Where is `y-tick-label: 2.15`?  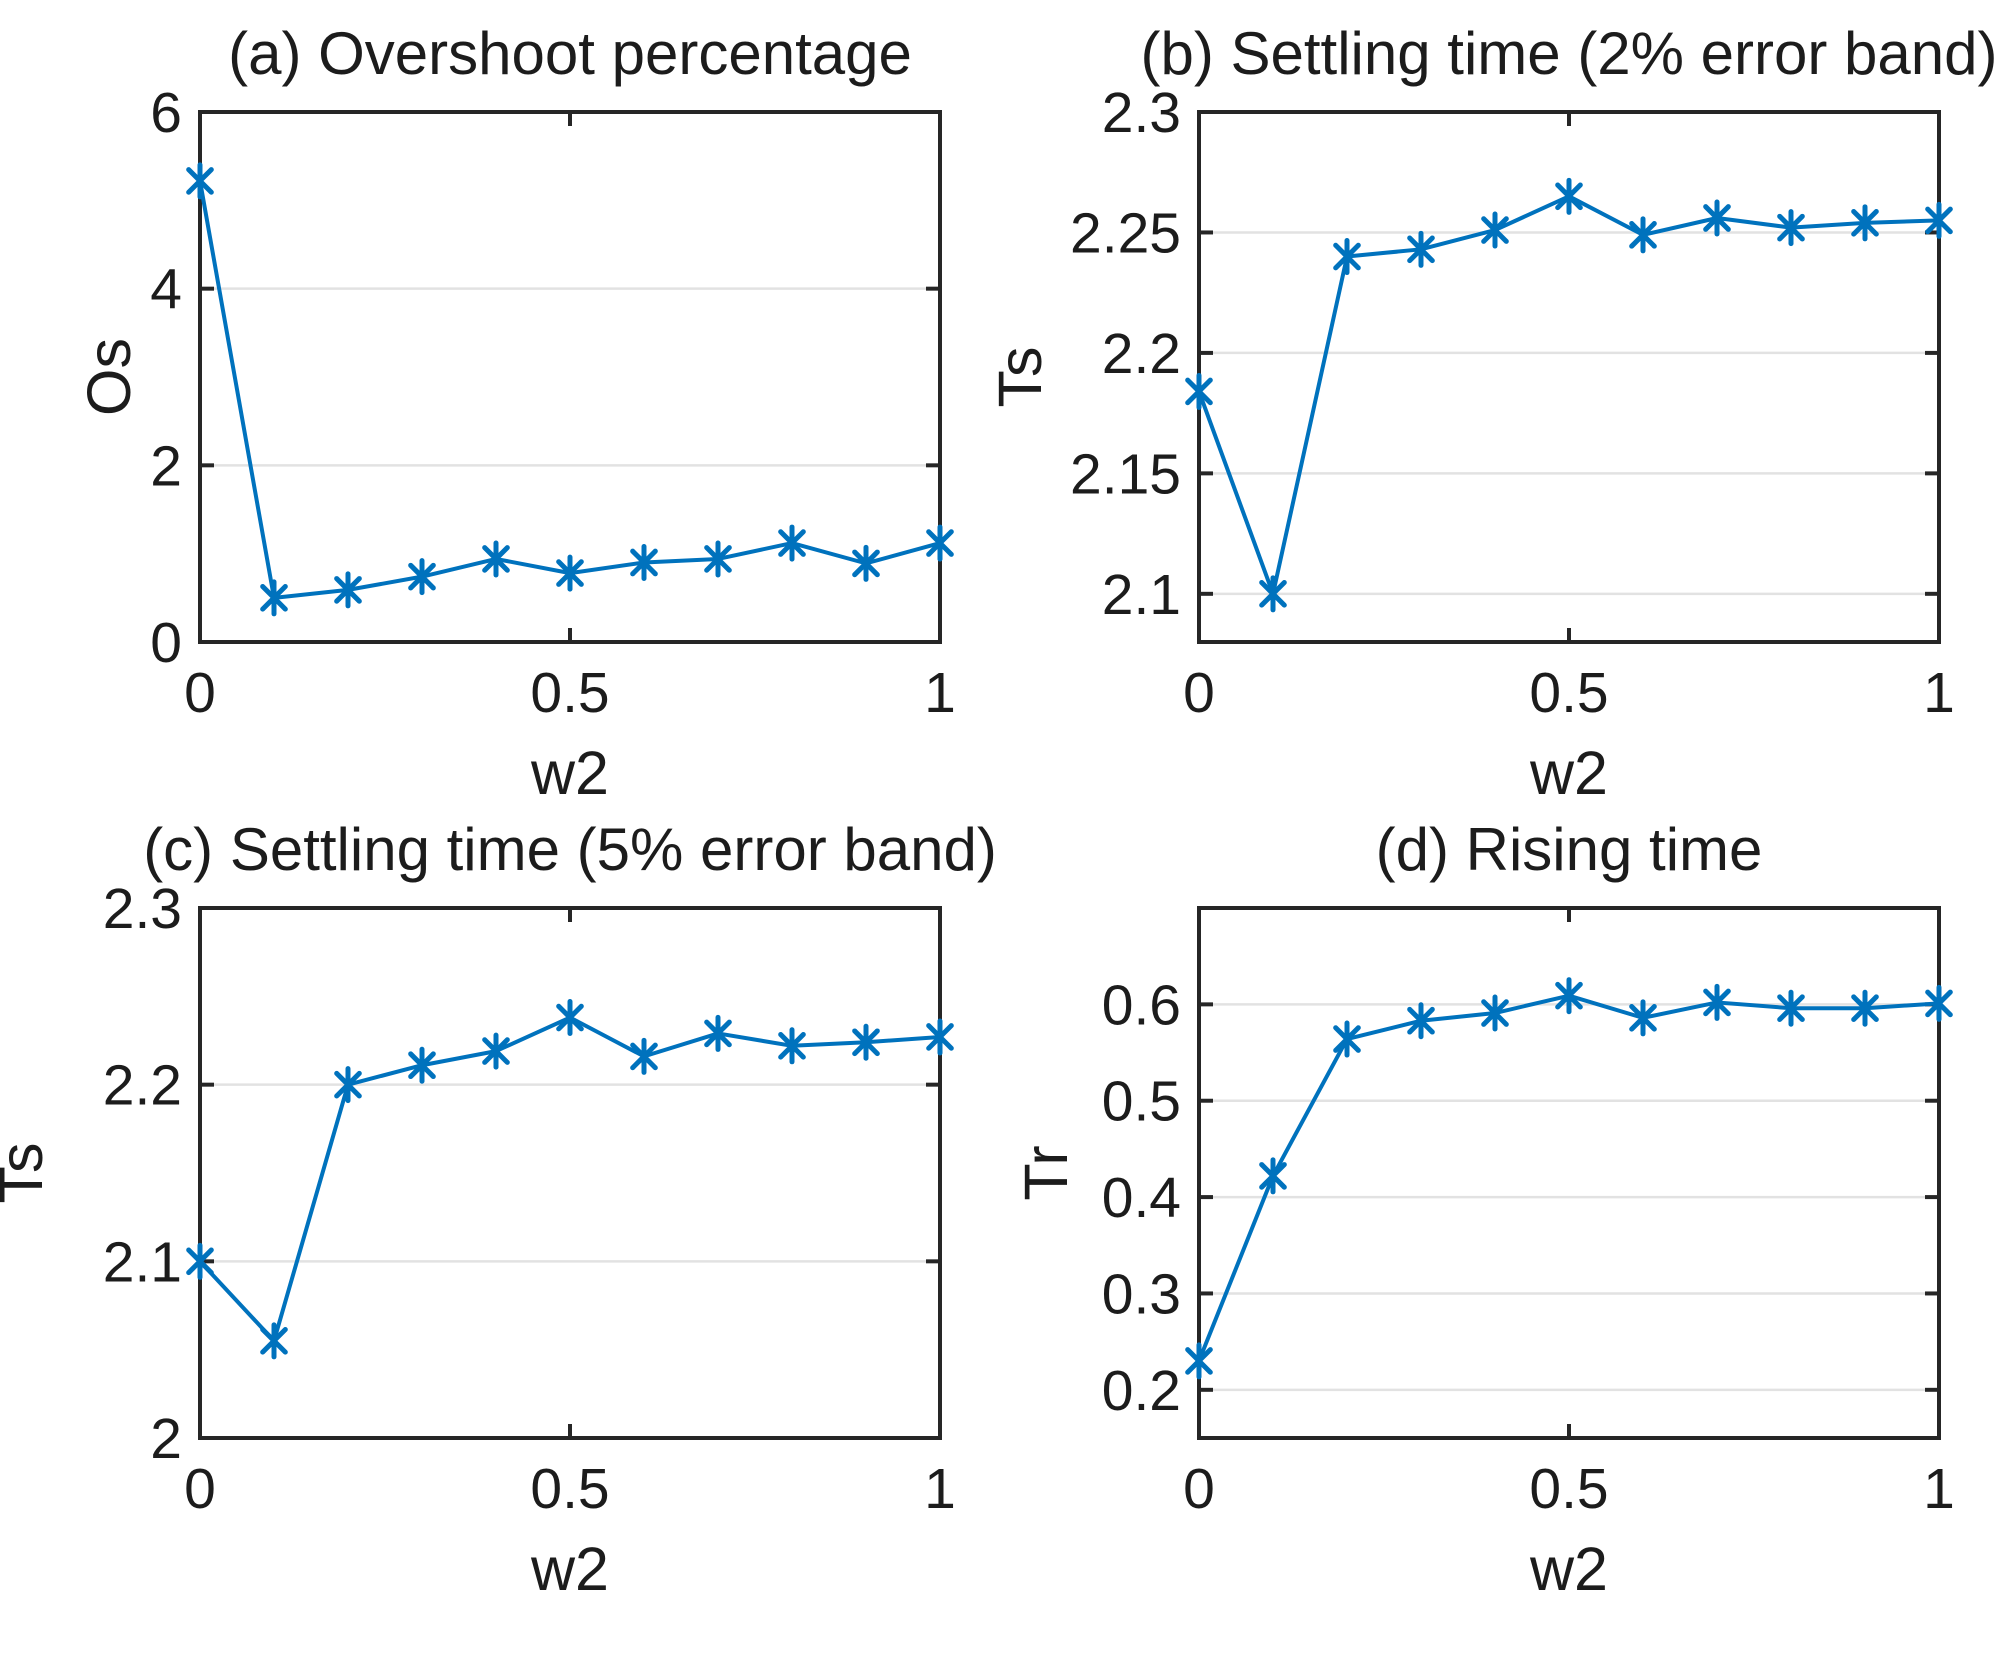 y-tick-label: 2.15 is located at coordinates (1125, 474).